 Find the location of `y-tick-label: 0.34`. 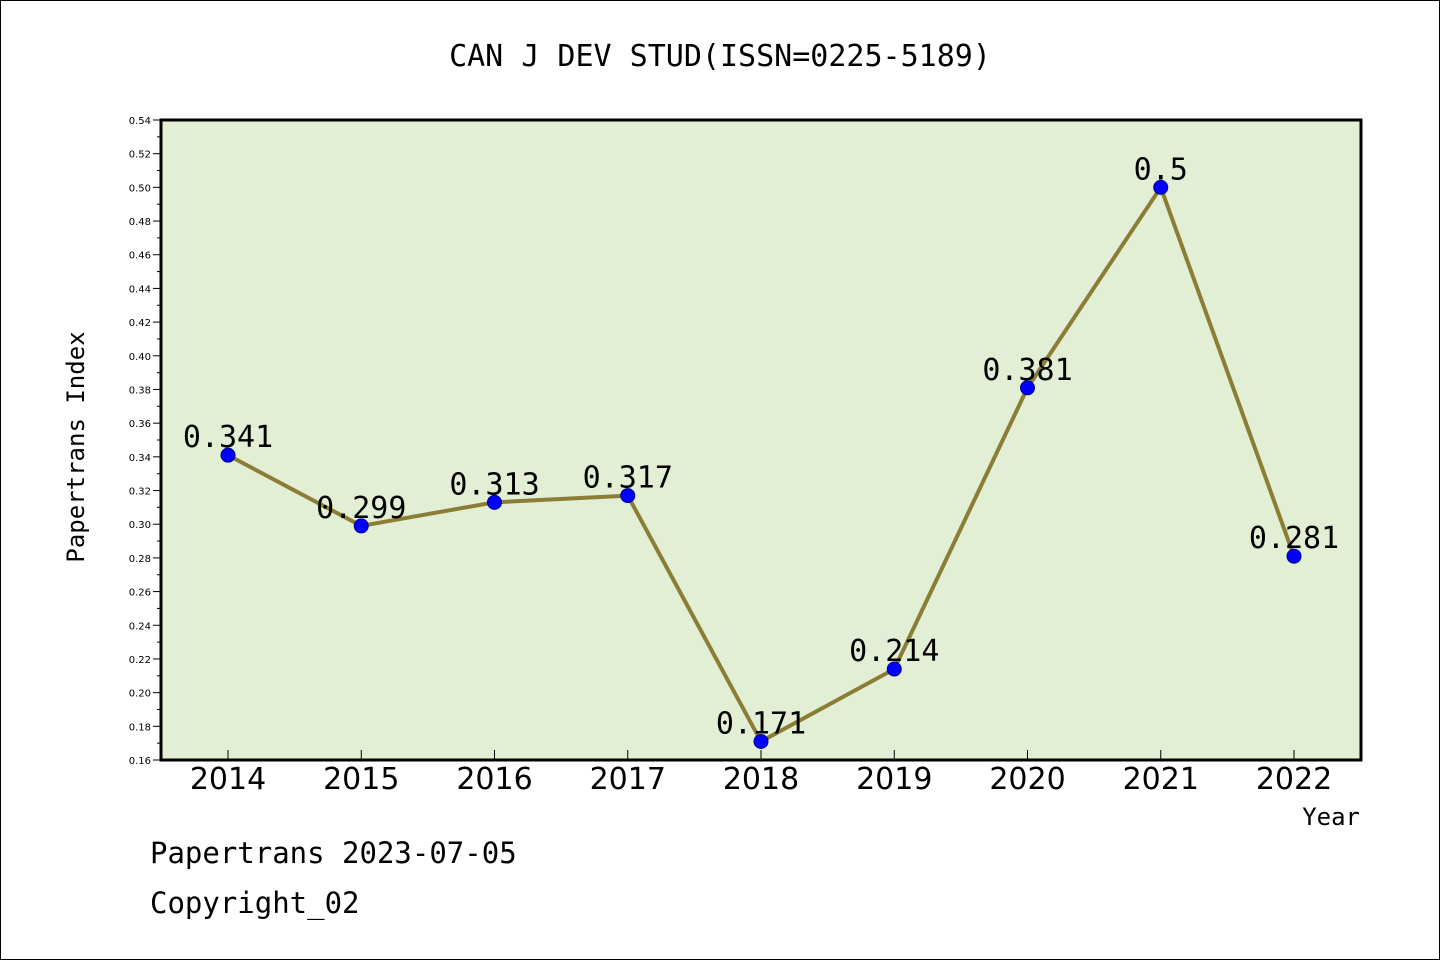

y-tick-label: 0.34 is located at coordinates (140, 458).